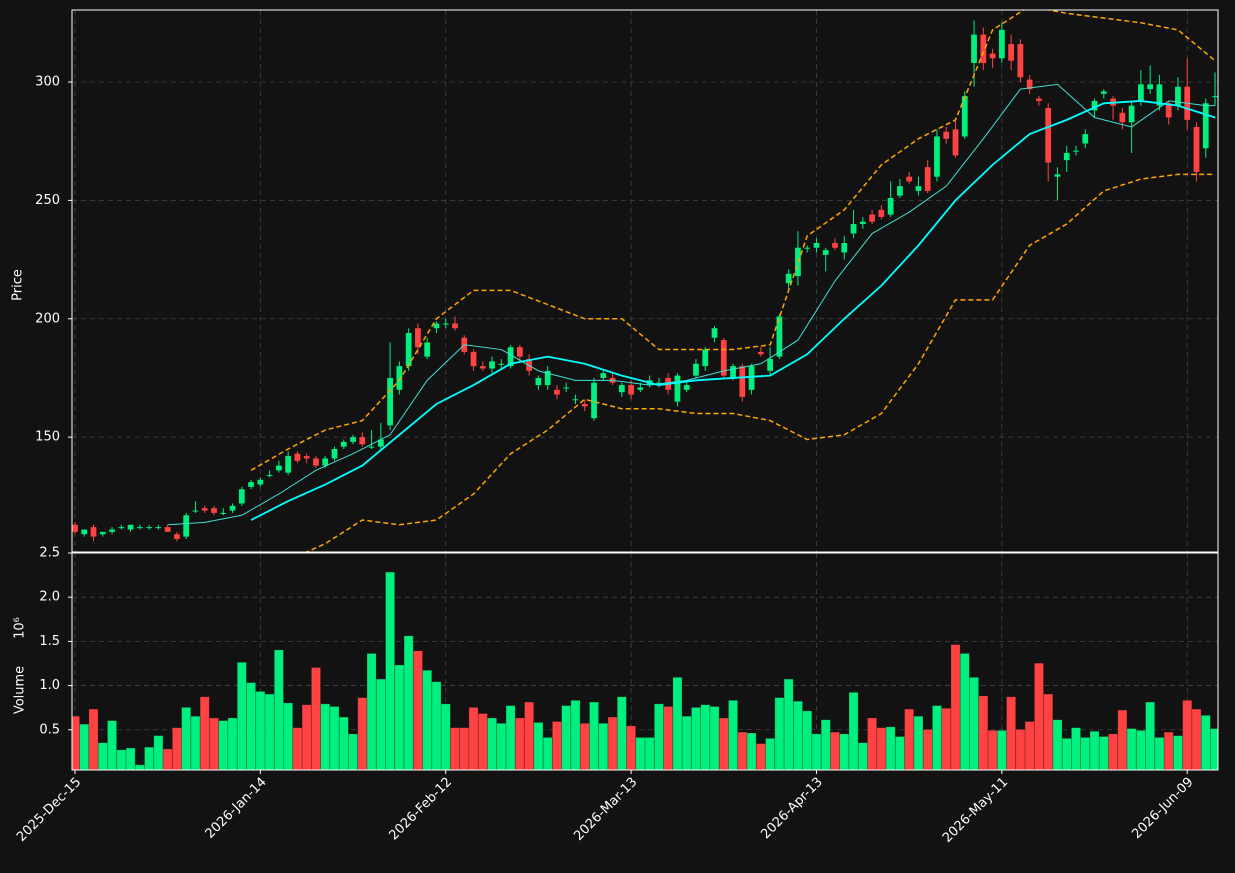 The width and height of the screenshot is (1235, 873). Describe the element at coordinates (47, 437) in the screenshot. I see `y-tick-label: 150` at that location.